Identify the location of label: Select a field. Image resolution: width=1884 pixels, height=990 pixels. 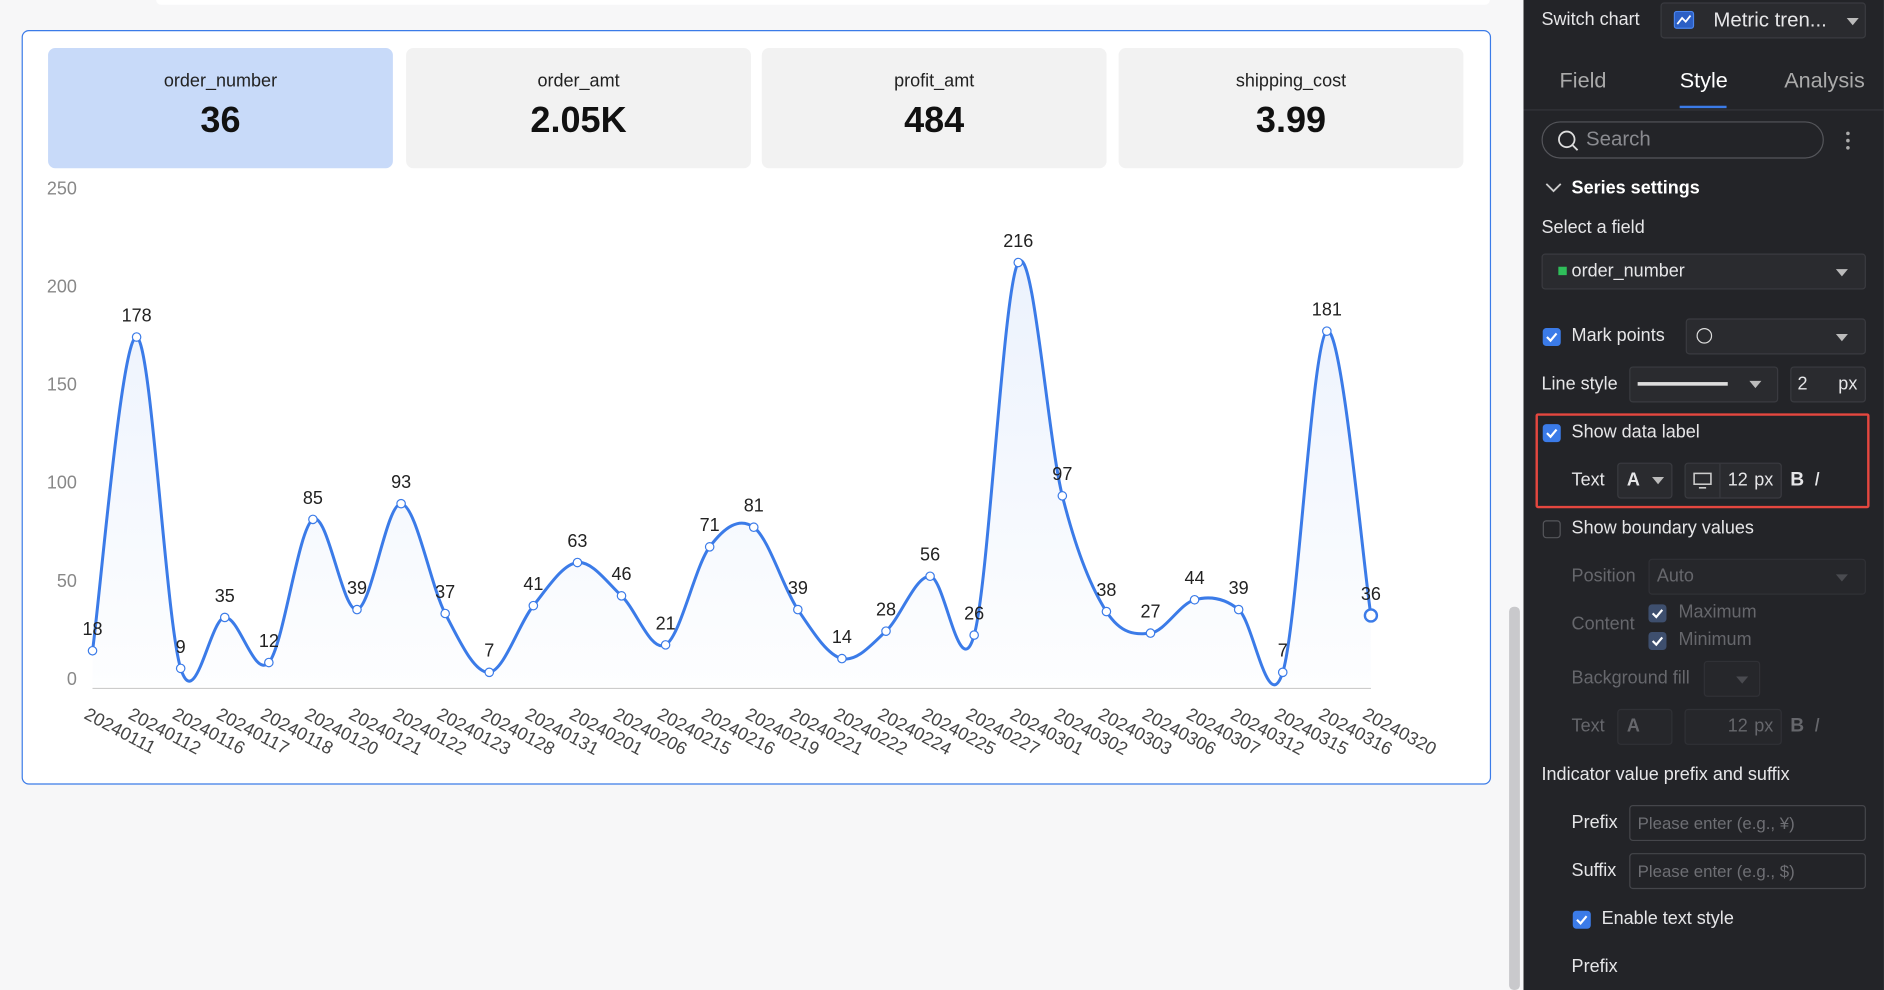
(1593, 227).